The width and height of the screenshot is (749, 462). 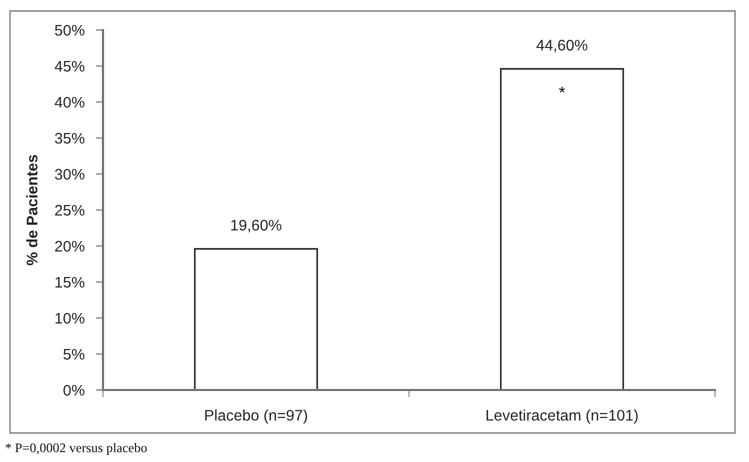 I want to click on data-label: 19,60%, so click(x=256, y=226).